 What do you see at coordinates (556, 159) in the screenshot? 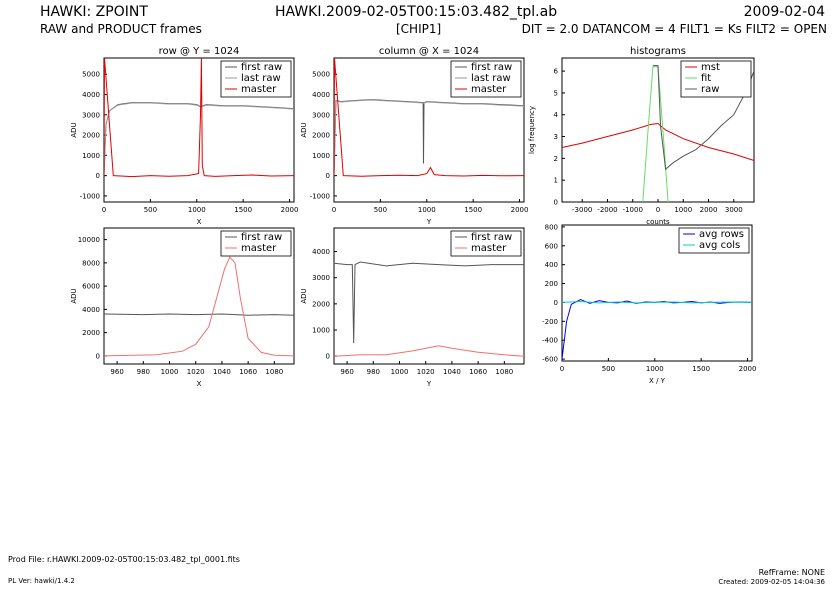
I see `y-tick-label: 2` at bounding box center [556, 159].